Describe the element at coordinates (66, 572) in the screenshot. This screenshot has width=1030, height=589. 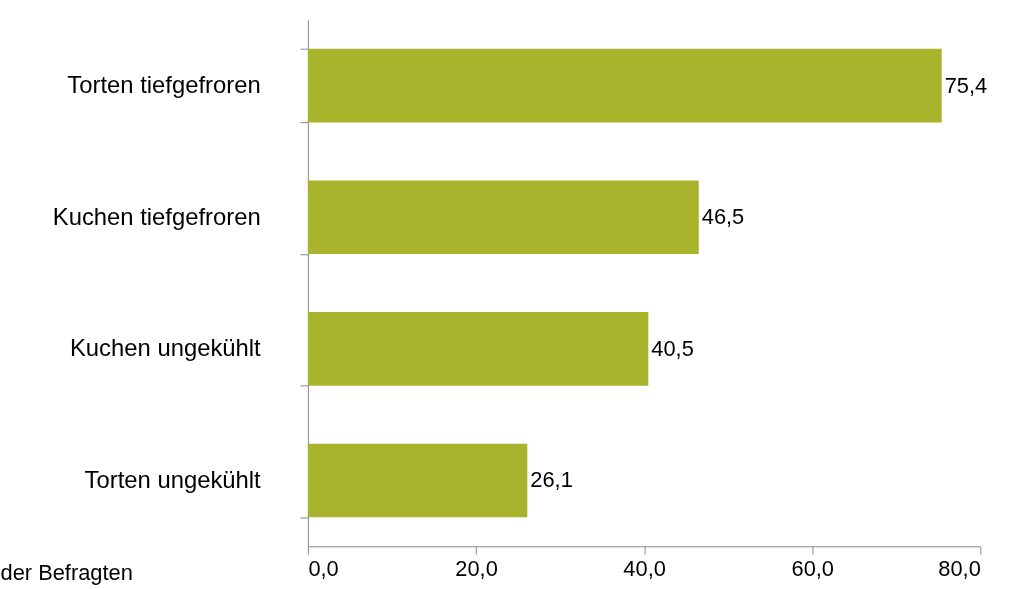
I see `x-axis-title: der Befragten` at that location.